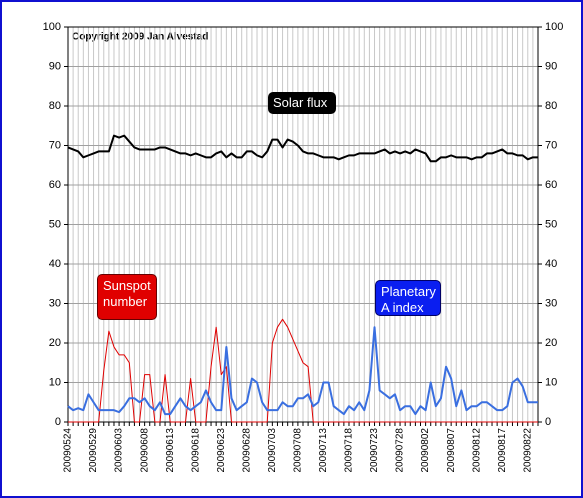  I want to click on x-tick-label: 20090807, so click(451, 450).